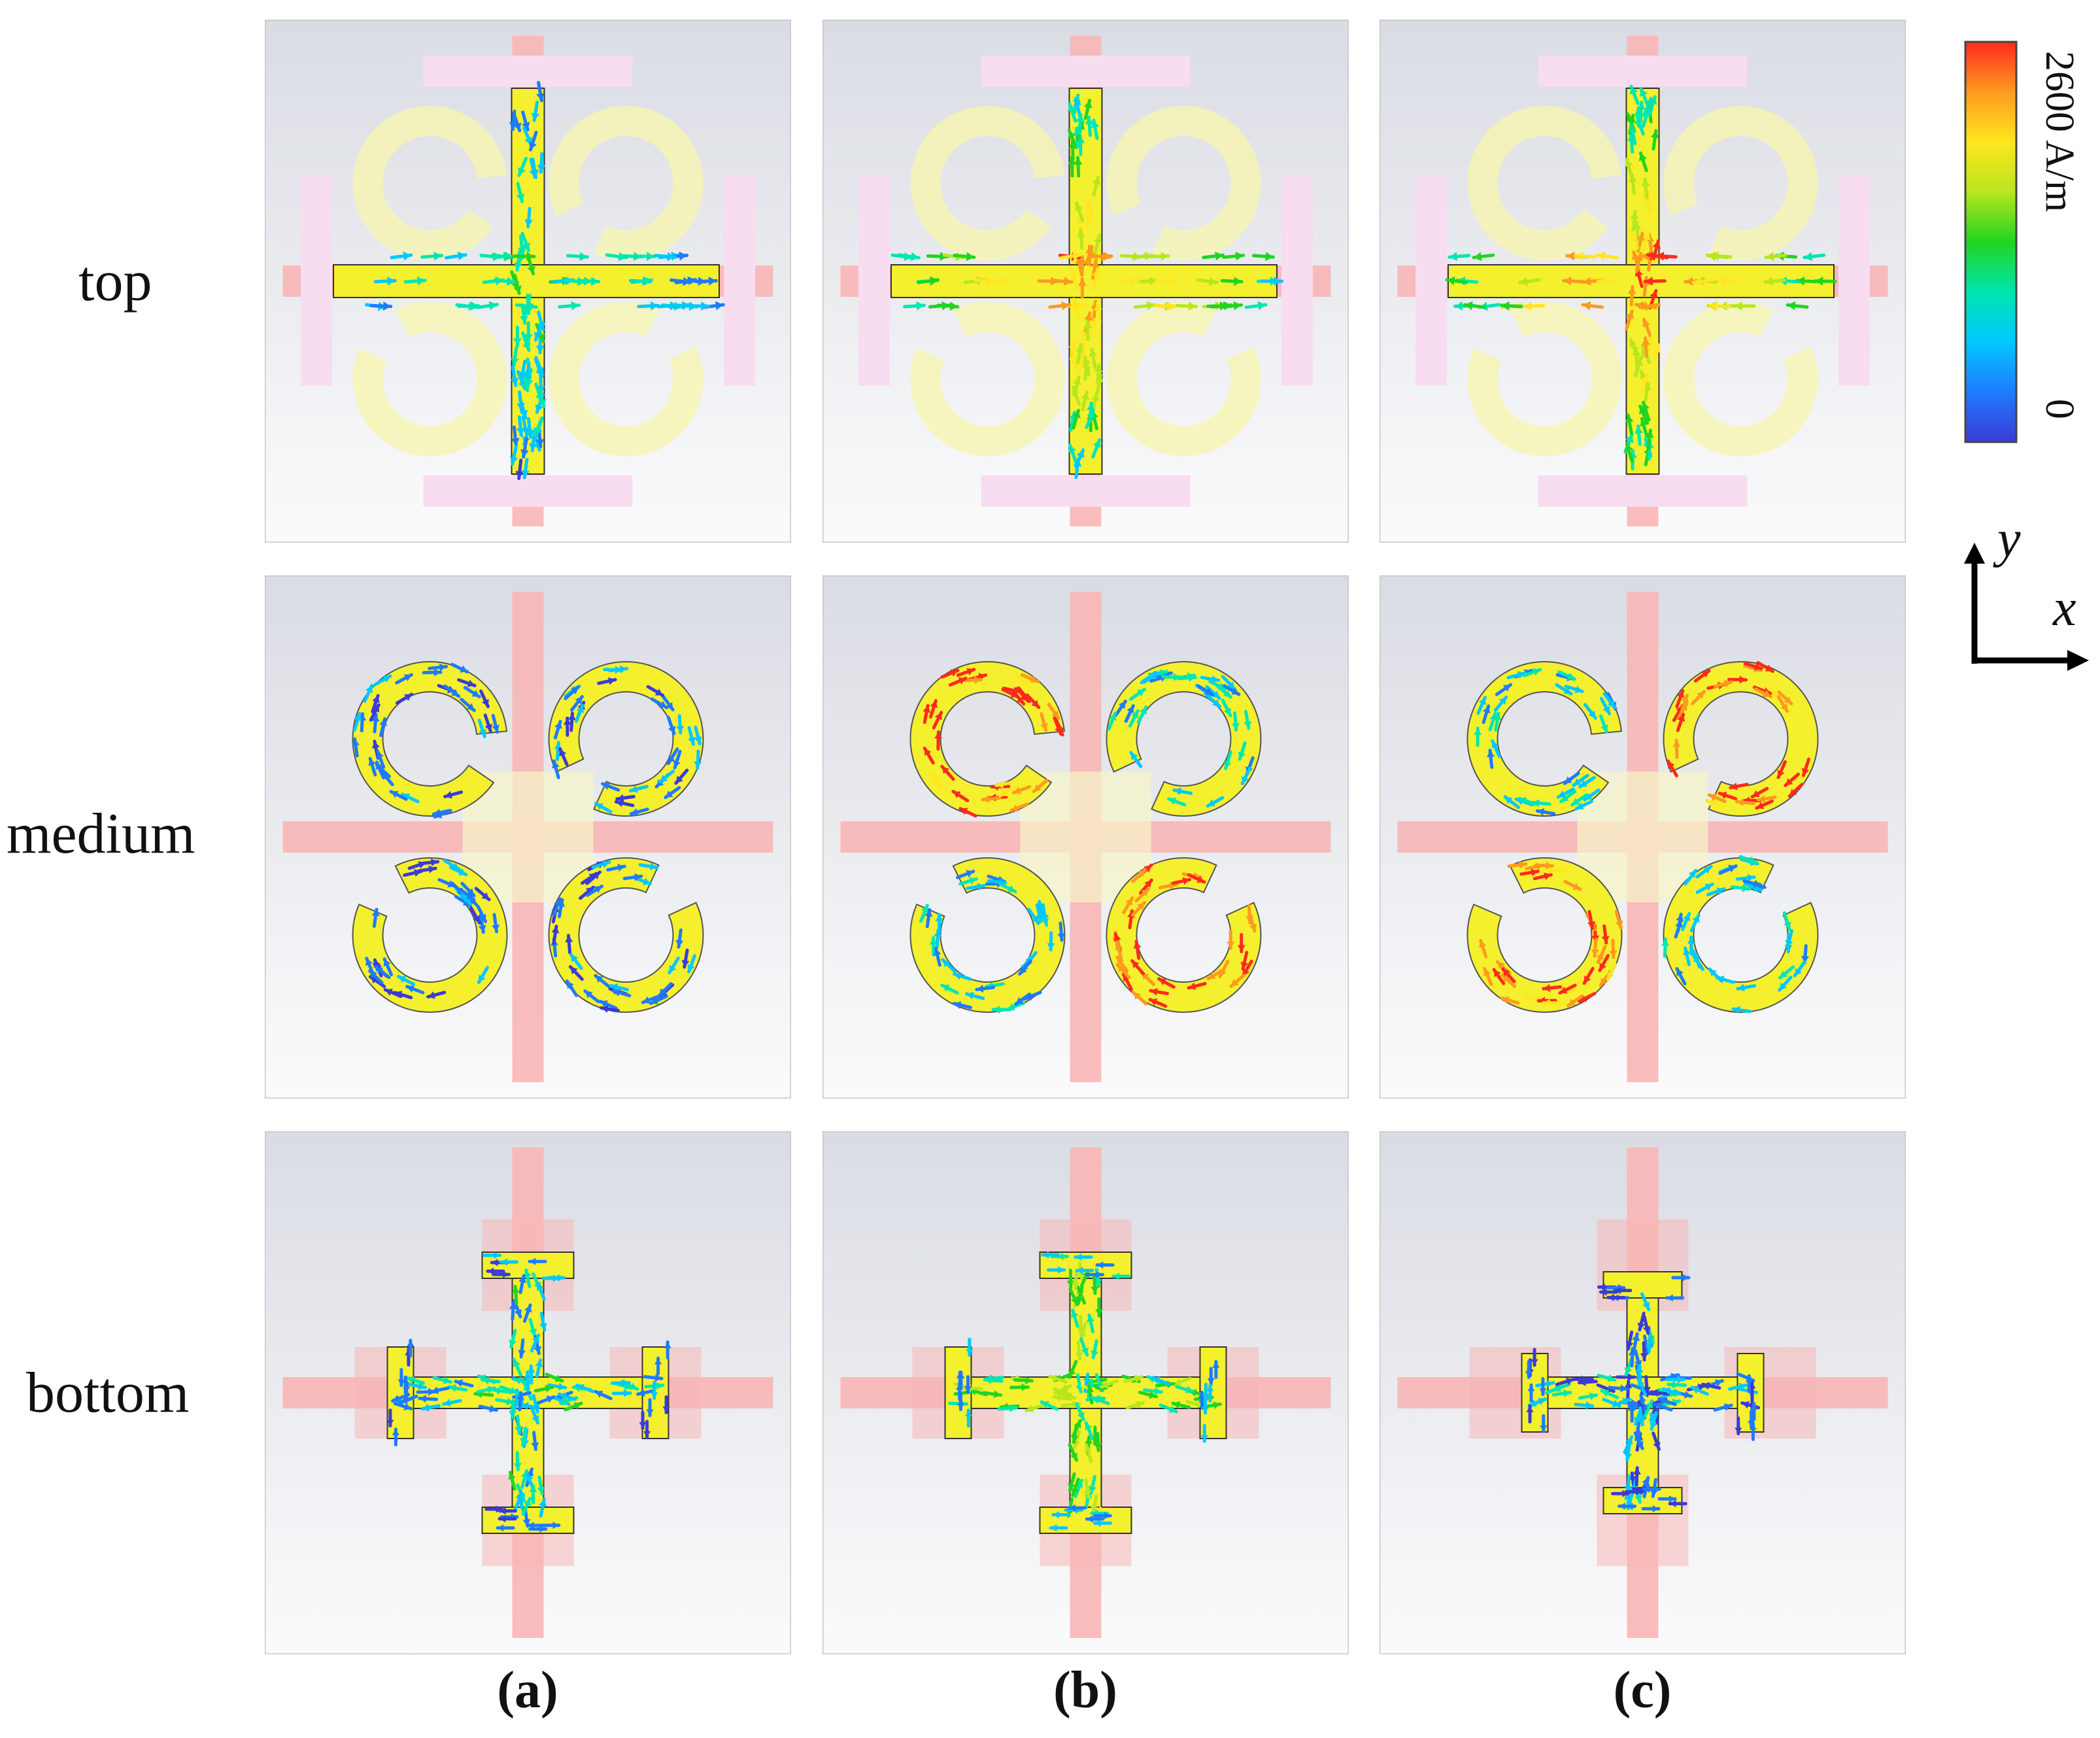  I want to click on current-arrows-bottom-c, so click(1642, 1393).